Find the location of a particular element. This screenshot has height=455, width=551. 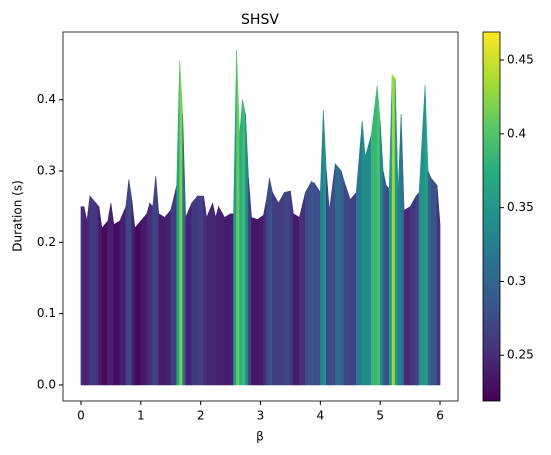

x-tick-label: 0 is located at coordinates (81, 416).